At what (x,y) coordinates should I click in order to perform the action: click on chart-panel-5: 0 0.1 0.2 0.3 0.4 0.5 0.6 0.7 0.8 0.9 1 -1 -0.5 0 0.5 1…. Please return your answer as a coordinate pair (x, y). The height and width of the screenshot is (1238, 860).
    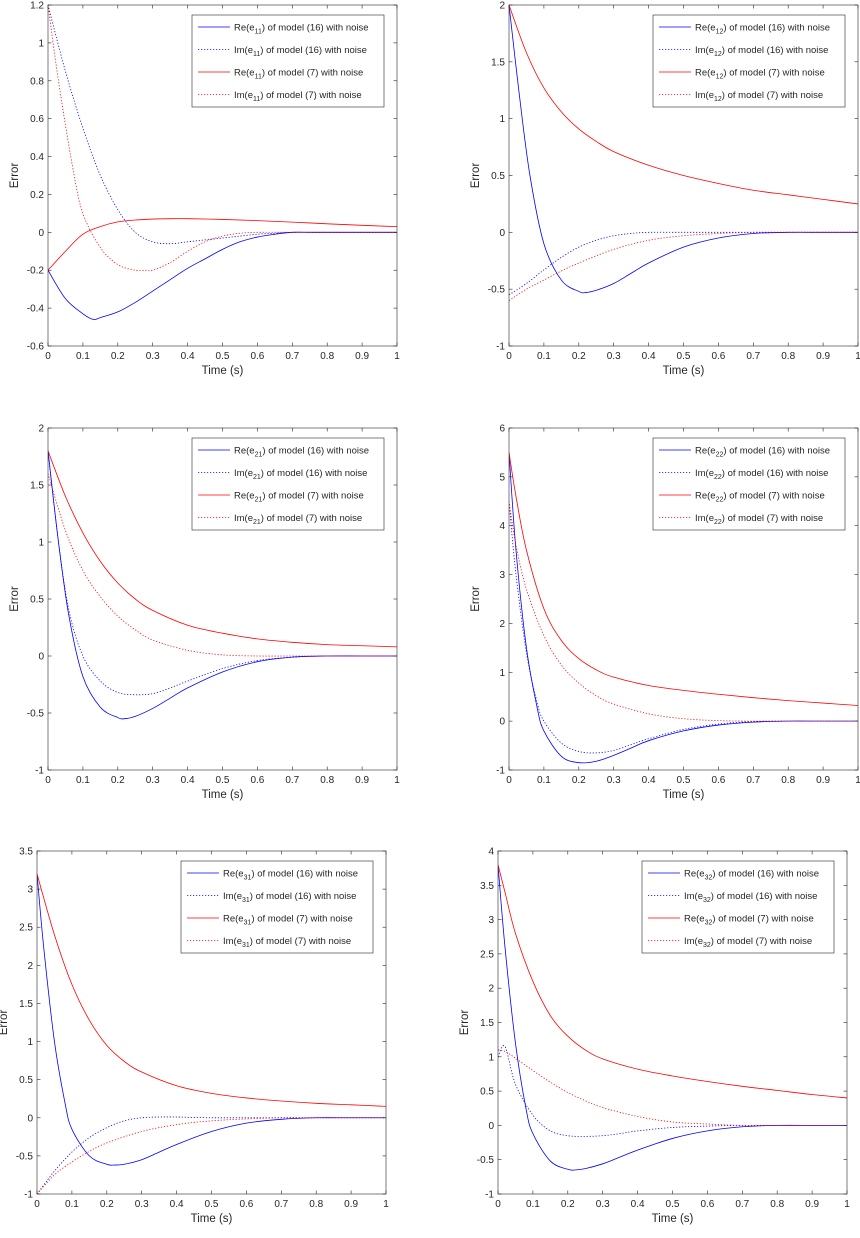
    Looking at the image, I should click on (194, 1036).